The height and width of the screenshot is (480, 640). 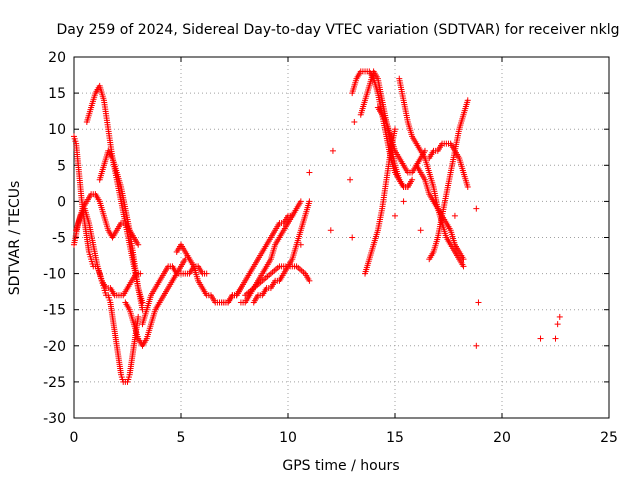 I want to click on y-tick-label: -20, so click(x=54, y=347).